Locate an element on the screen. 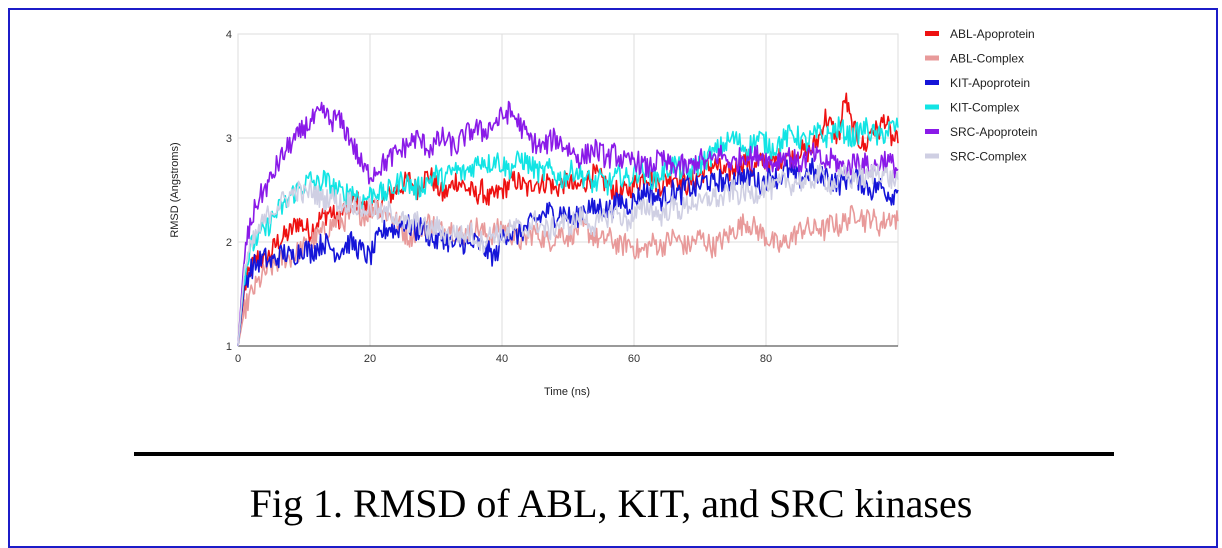 This screenshot has width=1222, height=548. x-tick-label: 20 is located at coordinates (370, 359).